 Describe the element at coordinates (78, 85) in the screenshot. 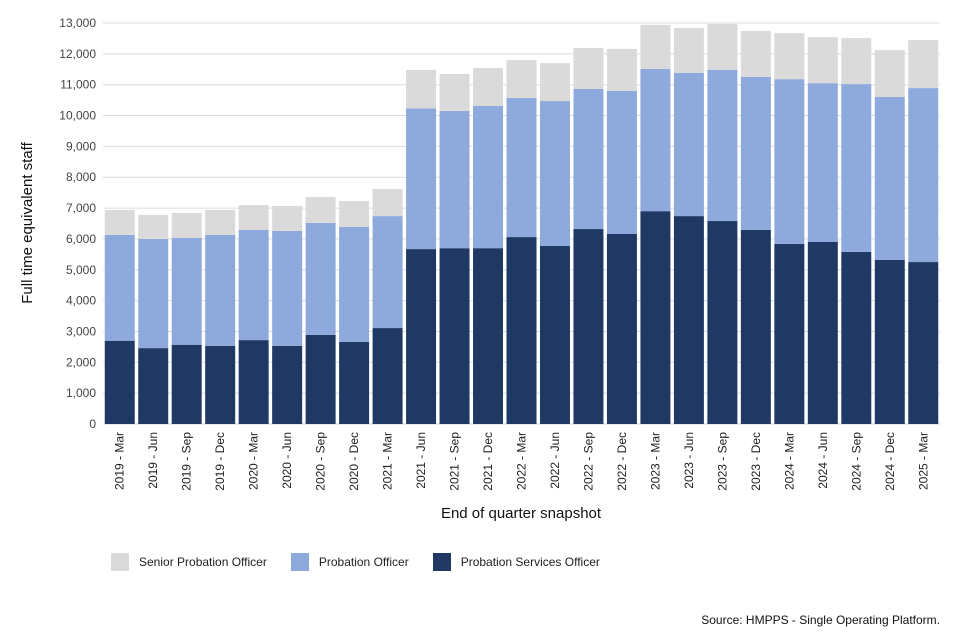

I see `y-tick-label: 11,000` at that location.